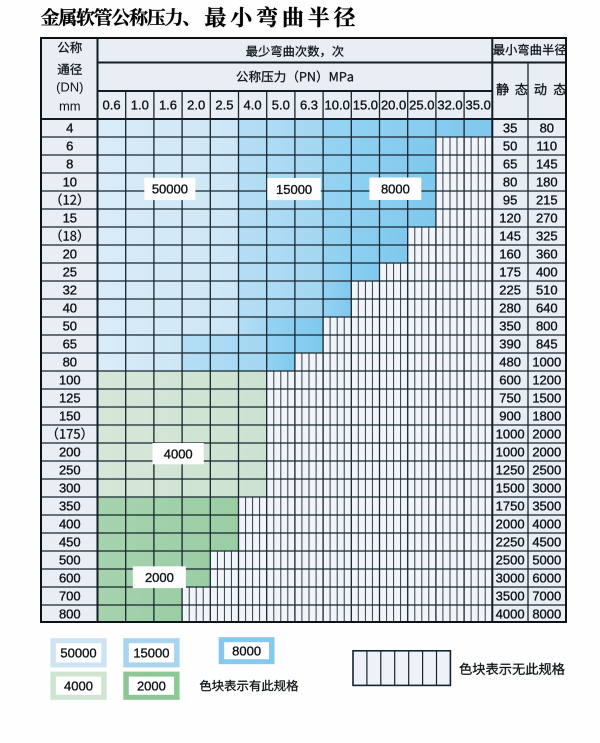 The image size is (600, 743). What do you see at coordinates (112, 105) in the screenshot?
I see `svg-text: 0.6` at bounding box center [112, 105].